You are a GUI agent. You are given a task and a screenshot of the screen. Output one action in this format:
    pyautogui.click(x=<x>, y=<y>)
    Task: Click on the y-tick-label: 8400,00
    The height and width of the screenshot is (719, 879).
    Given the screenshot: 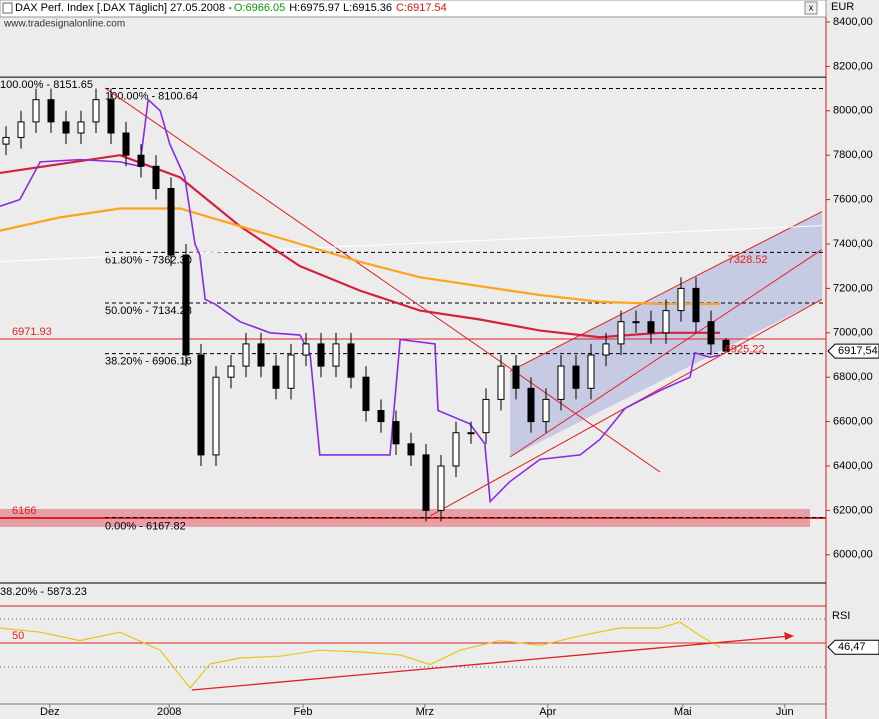 What is the action you would take?
    pyautogui.click(x=853, y=22)
    